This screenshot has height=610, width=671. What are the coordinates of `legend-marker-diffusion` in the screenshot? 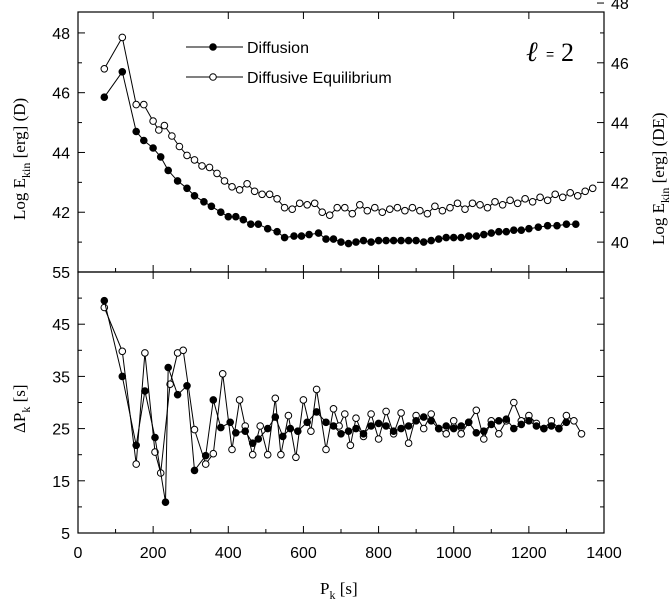 It's located at (213, 47).